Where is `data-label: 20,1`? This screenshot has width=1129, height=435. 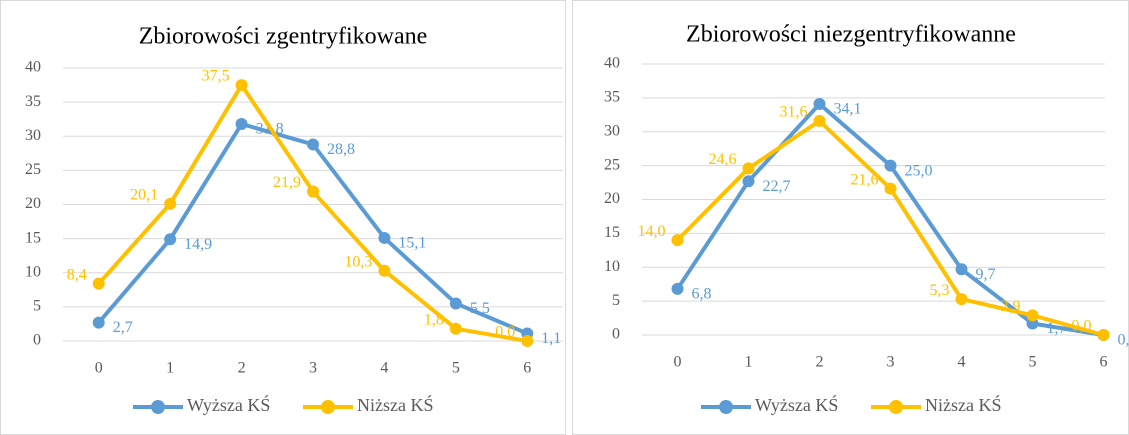 data-label: 20,1 is located at coordinates (144, 194).